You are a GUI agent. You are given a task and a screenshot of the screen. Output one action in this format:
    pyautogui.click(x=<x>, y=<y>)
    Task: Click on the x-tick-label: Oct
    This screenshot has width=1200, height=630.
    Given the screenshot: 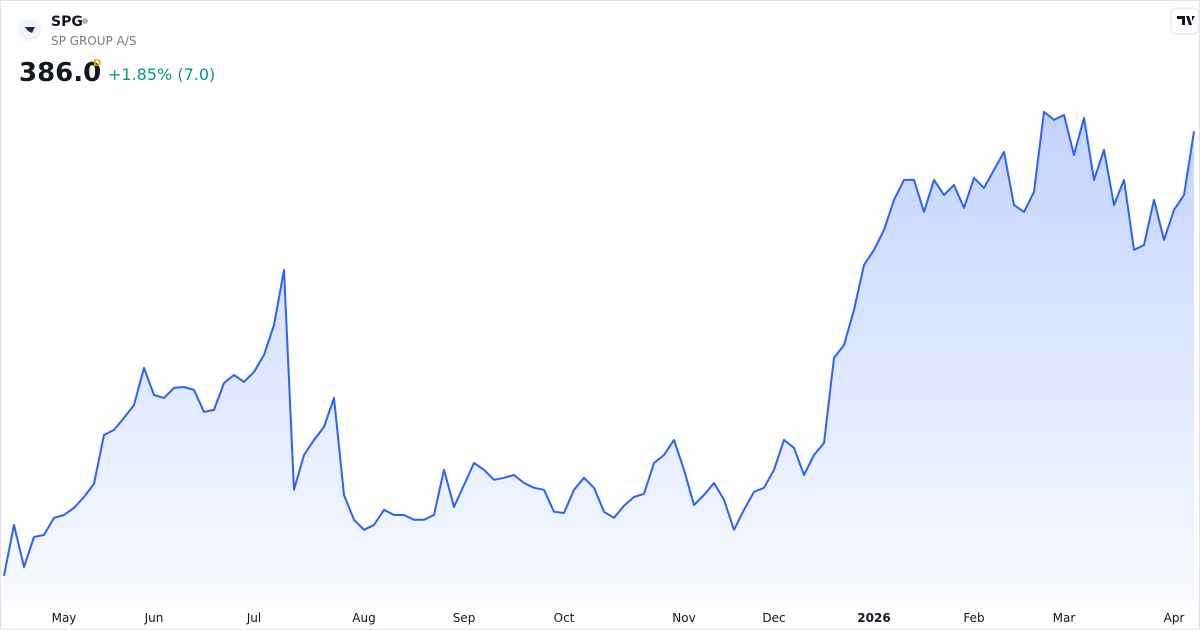 What is the action you would take?
    pyautogui.click(x=564, y=618)
    